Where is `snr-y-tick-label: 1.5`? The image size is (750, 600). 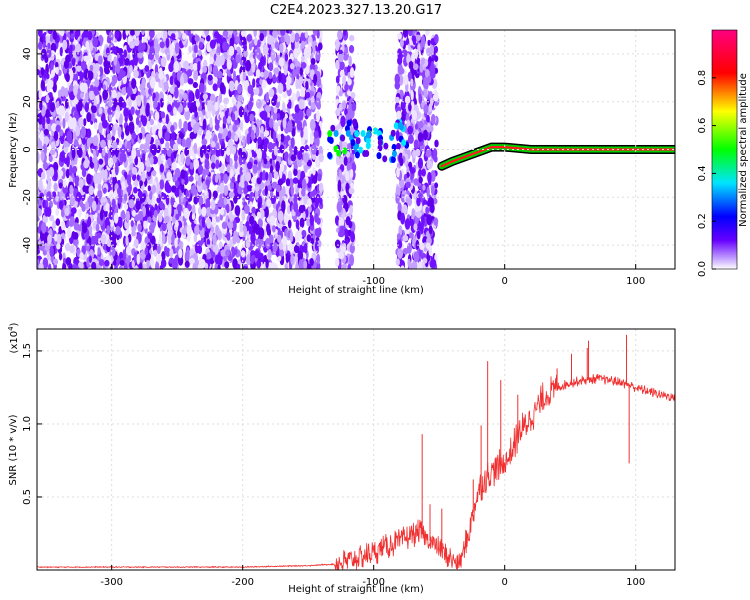 snr-y-tick-label: 1.5 is located at coordinates (27, 351).